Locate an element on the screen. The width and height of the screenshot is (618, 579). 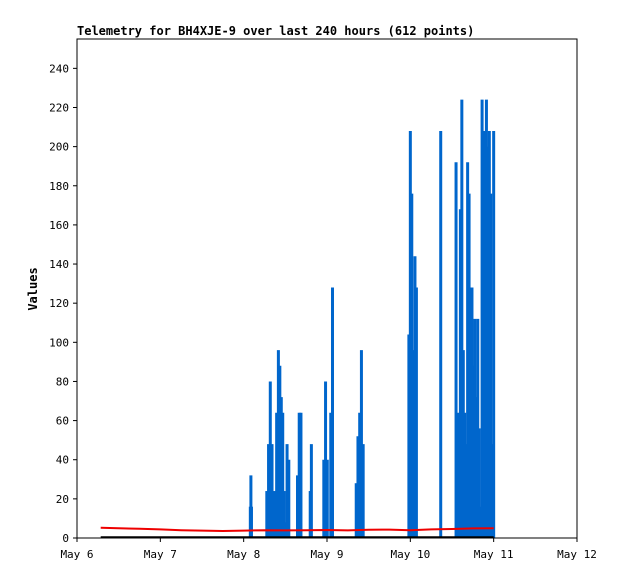
y-tick-label: 220 is located at coordinates (59, 107).